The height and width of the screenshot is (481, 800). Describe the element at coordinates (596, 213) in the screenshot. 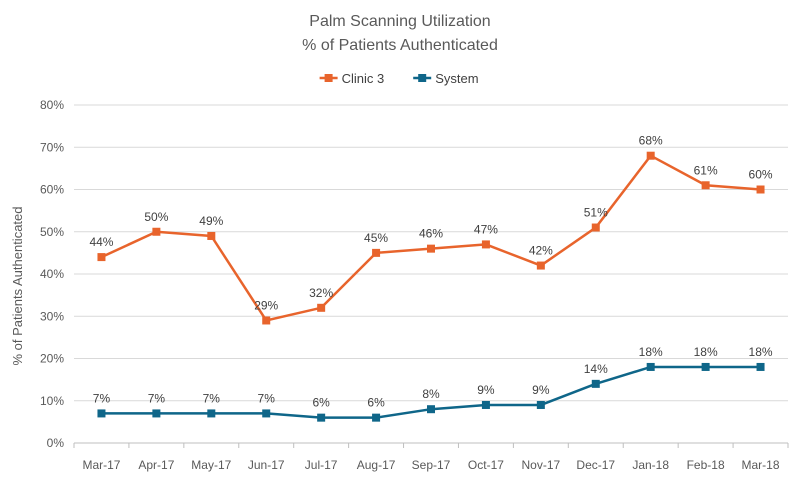

I see `data-label-clinic-3: 51%` at that location.